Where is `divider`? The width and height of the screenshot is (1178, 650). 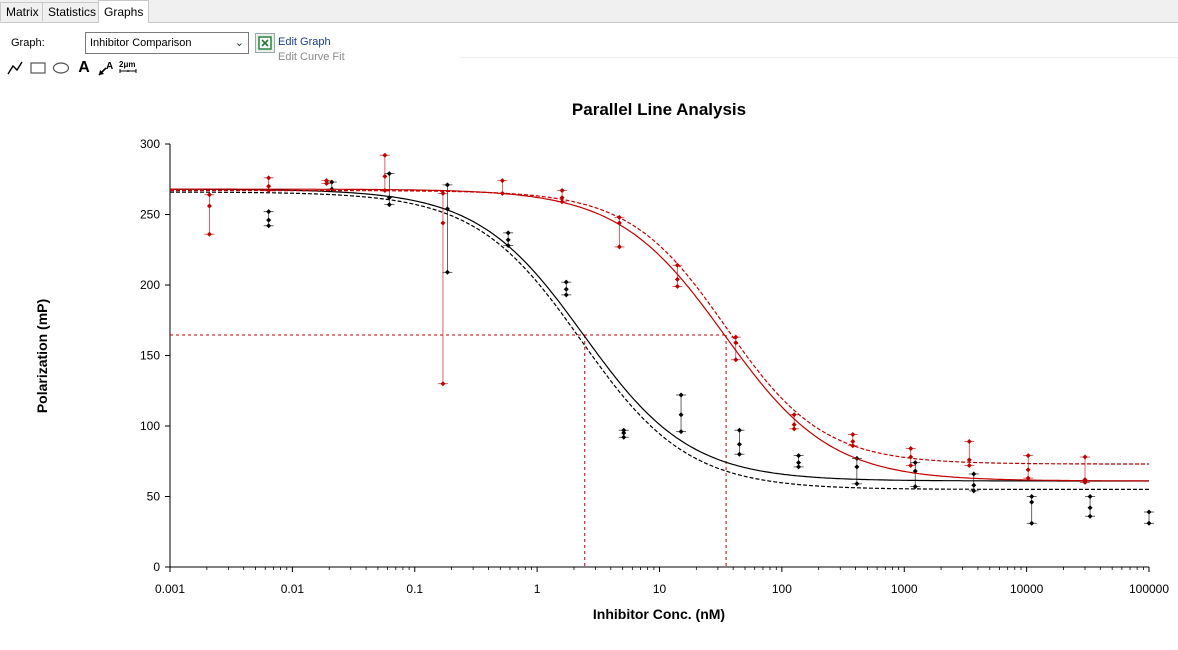
divider is located at coordinates (819, 57).